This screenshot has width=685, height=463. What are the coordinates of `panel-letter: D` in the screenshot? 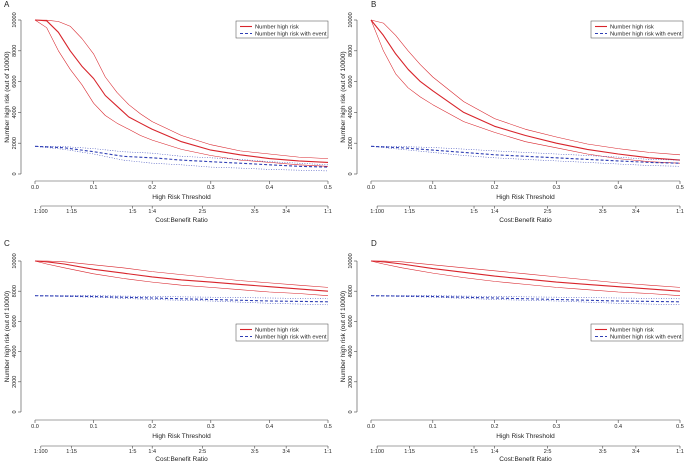 It's located at (374, 243).